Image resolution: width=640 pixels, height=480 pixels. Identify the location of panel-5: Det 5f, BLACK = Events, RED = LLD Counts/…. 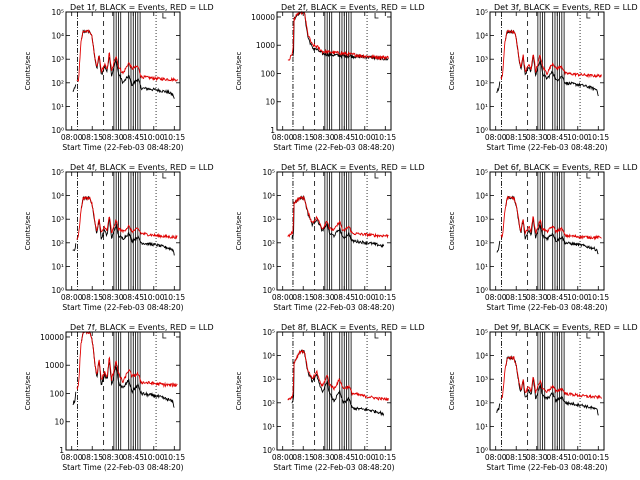
(330, 237).